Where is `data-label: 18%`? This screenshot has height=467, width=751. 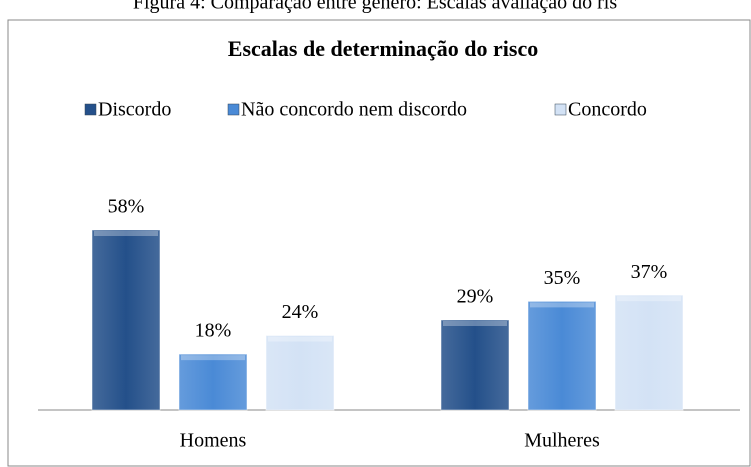
data-label: 18% is located at coordinates (213, 331).